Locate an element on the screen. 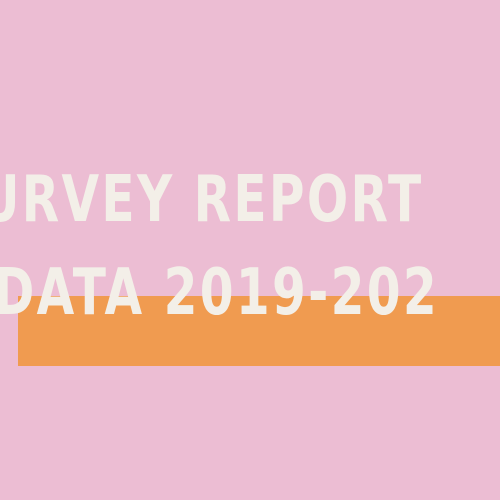 This screenshot has width=500, height=500. headline-line-2: DATA 2019-202 is located at coordinates (219, 293).